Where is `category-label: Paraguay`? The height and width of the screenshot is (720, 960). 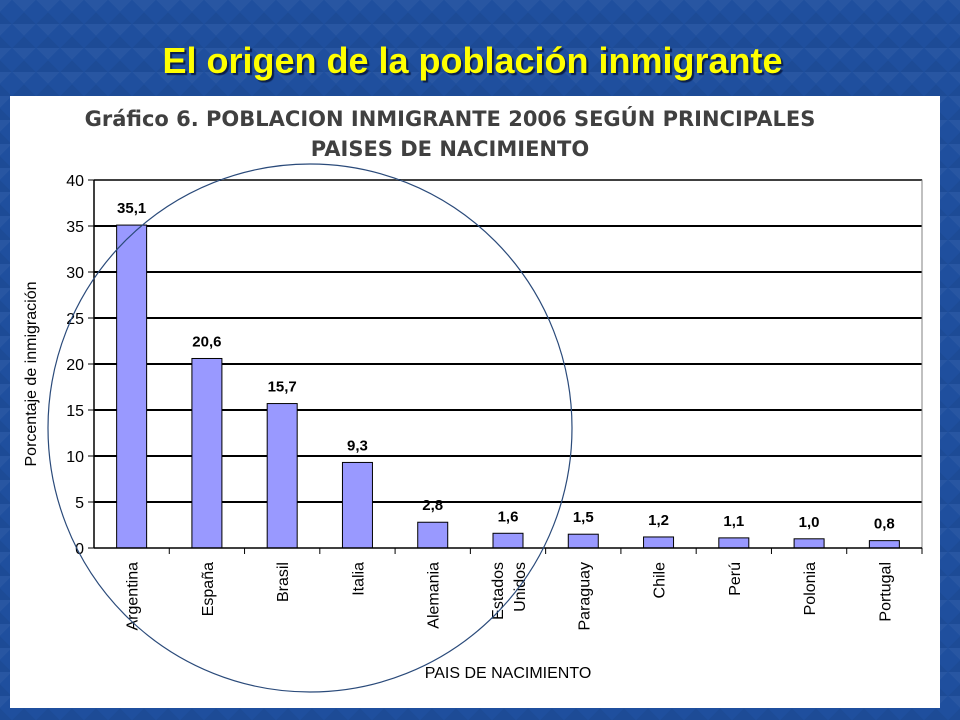
category-label: Paraguay is located at coordinates (584, 596).